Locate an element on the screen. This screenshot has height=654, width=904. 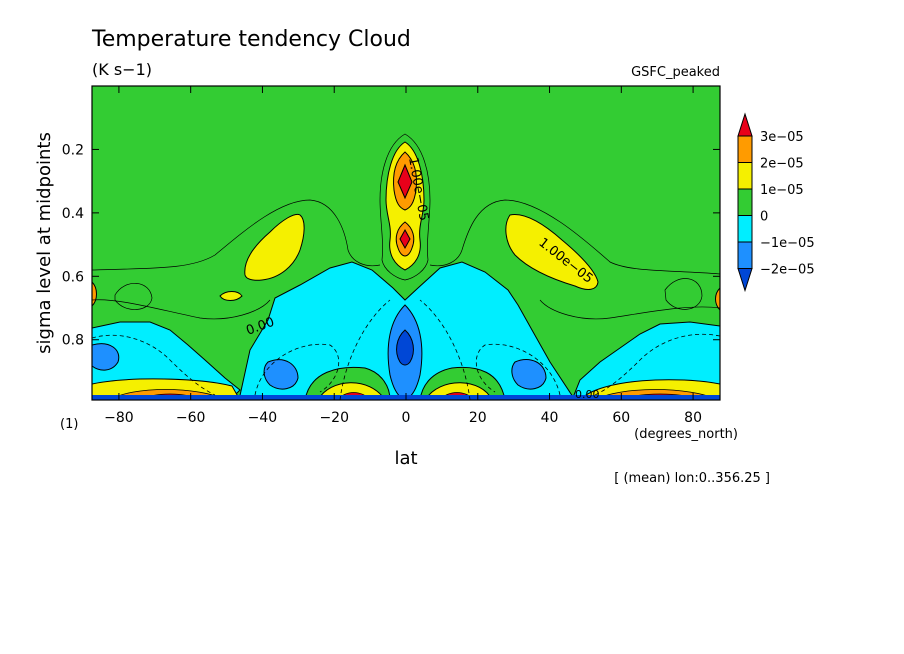
field-negative-north-sub is located at coordinates (529, 374).